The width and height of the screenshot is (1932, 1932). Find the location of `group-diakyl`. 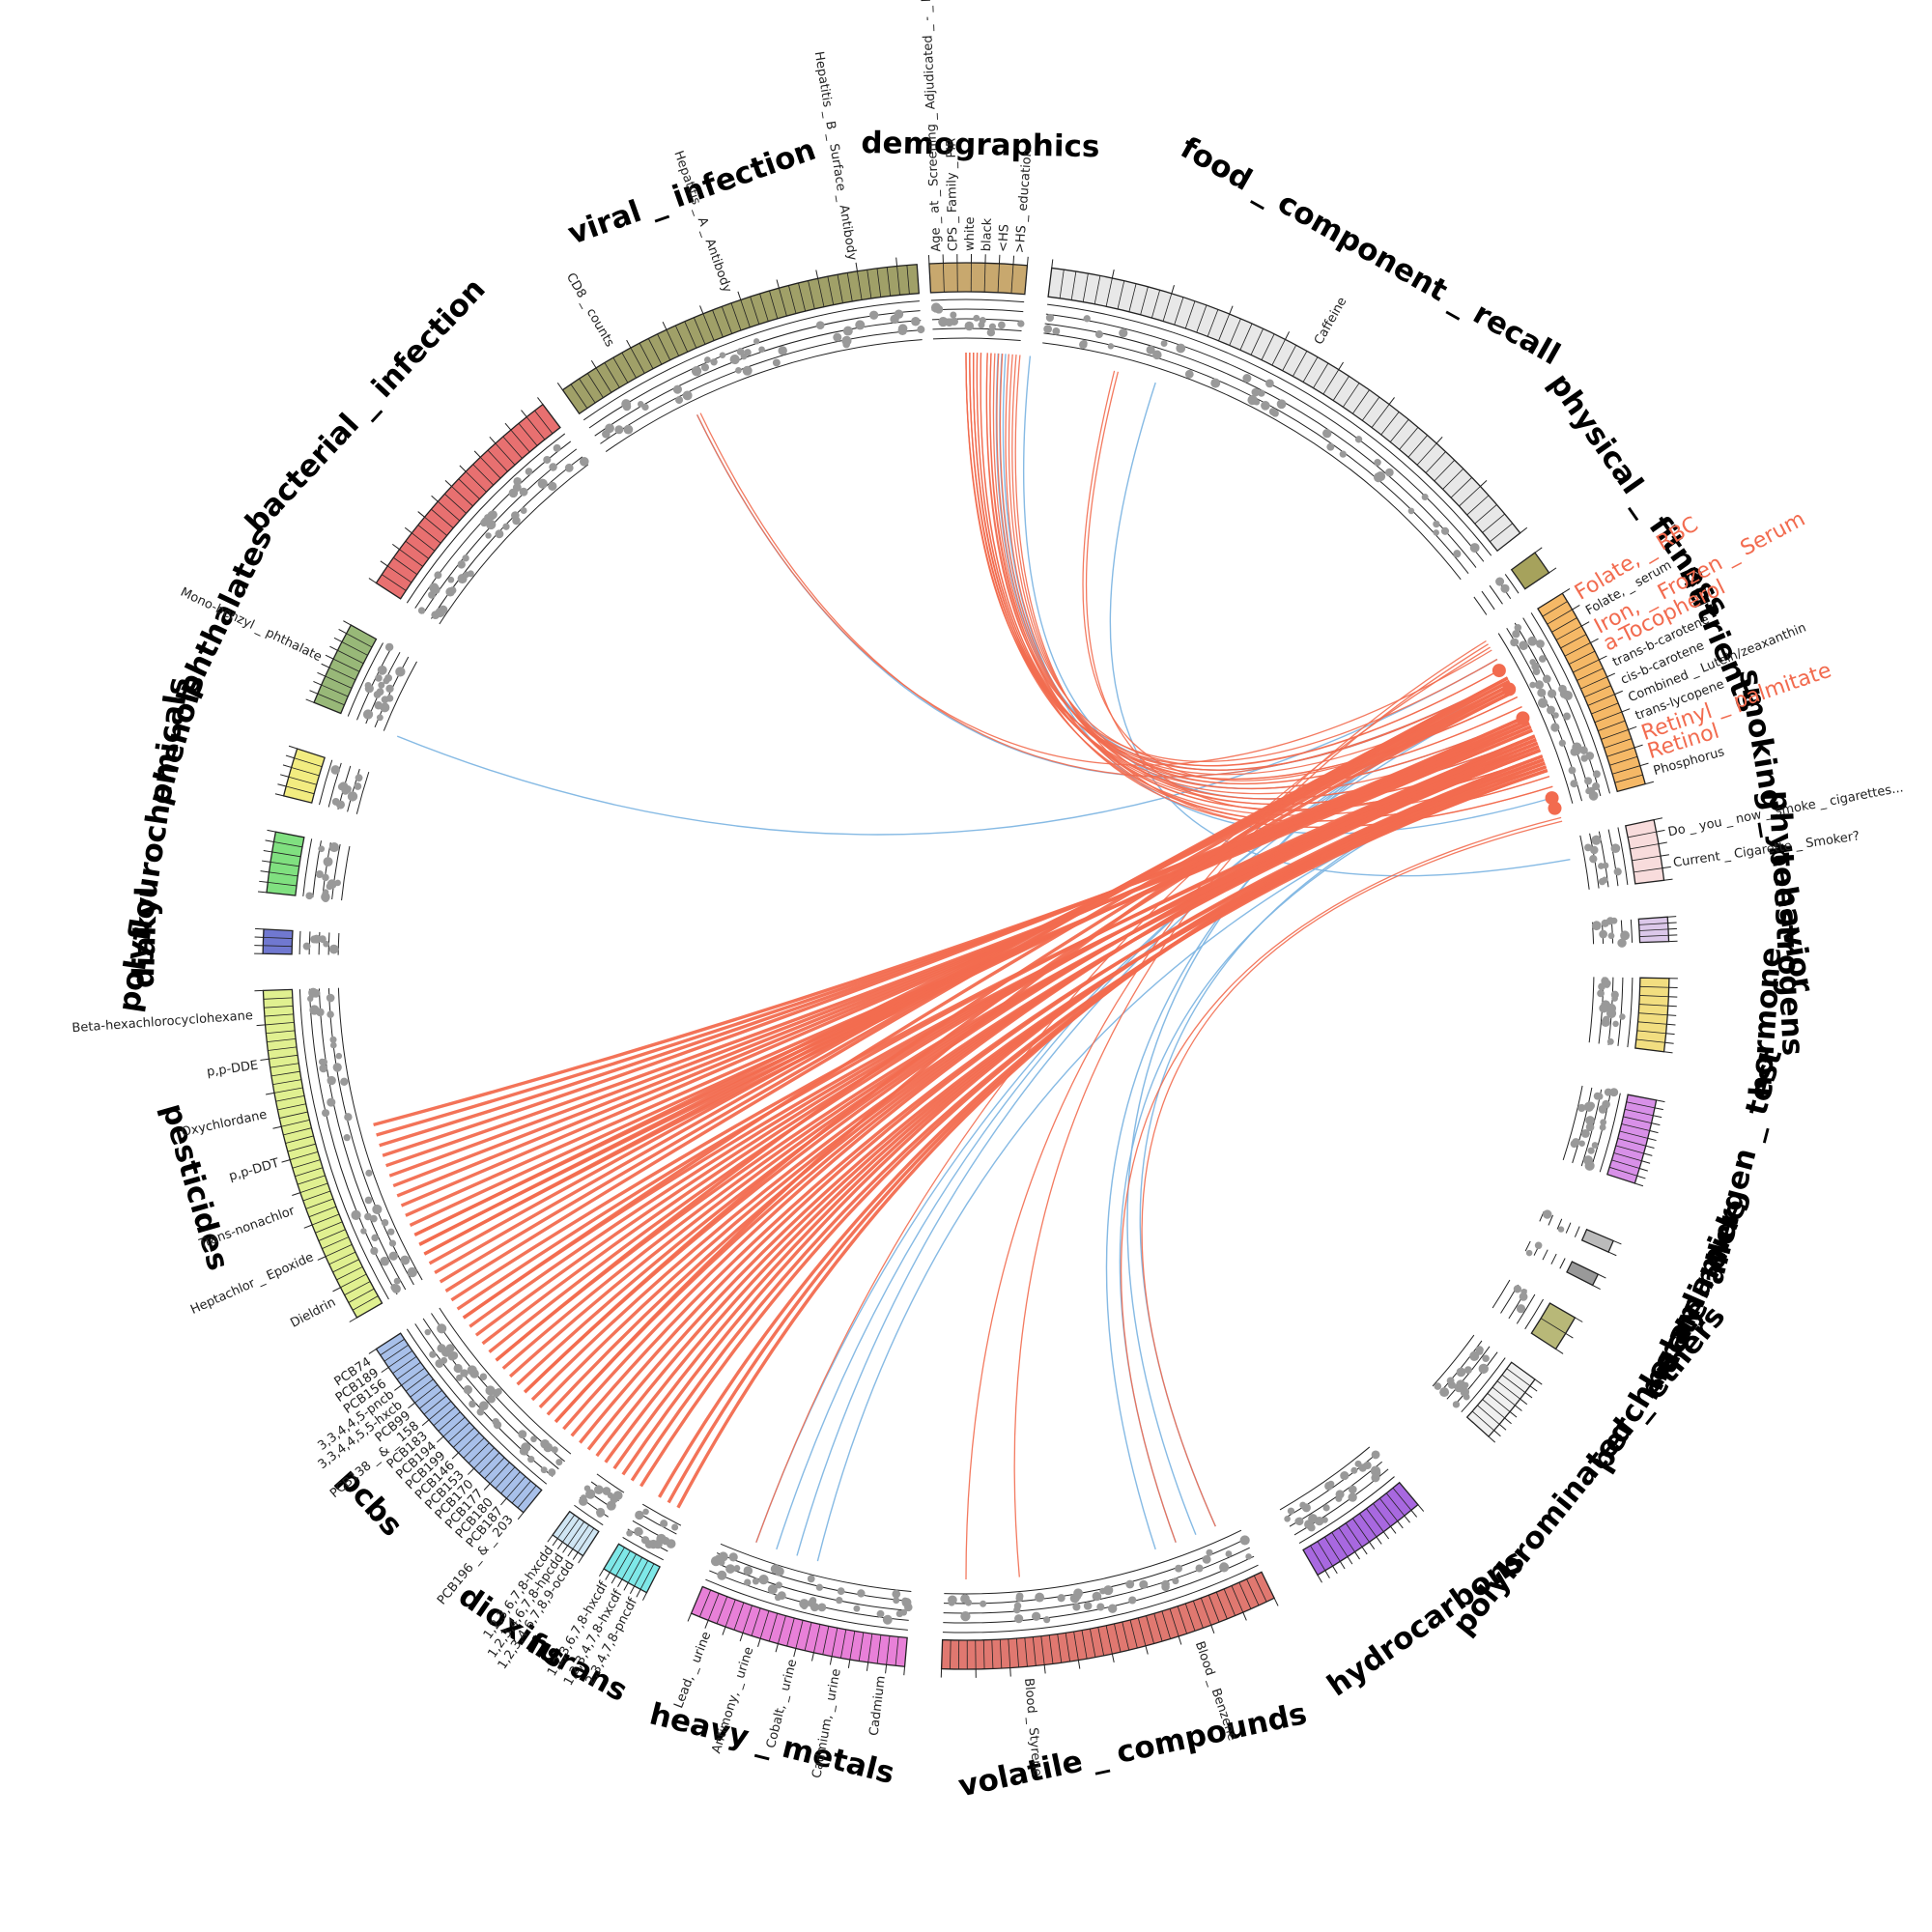

group-diakyl is located at coordinates (297, 941).